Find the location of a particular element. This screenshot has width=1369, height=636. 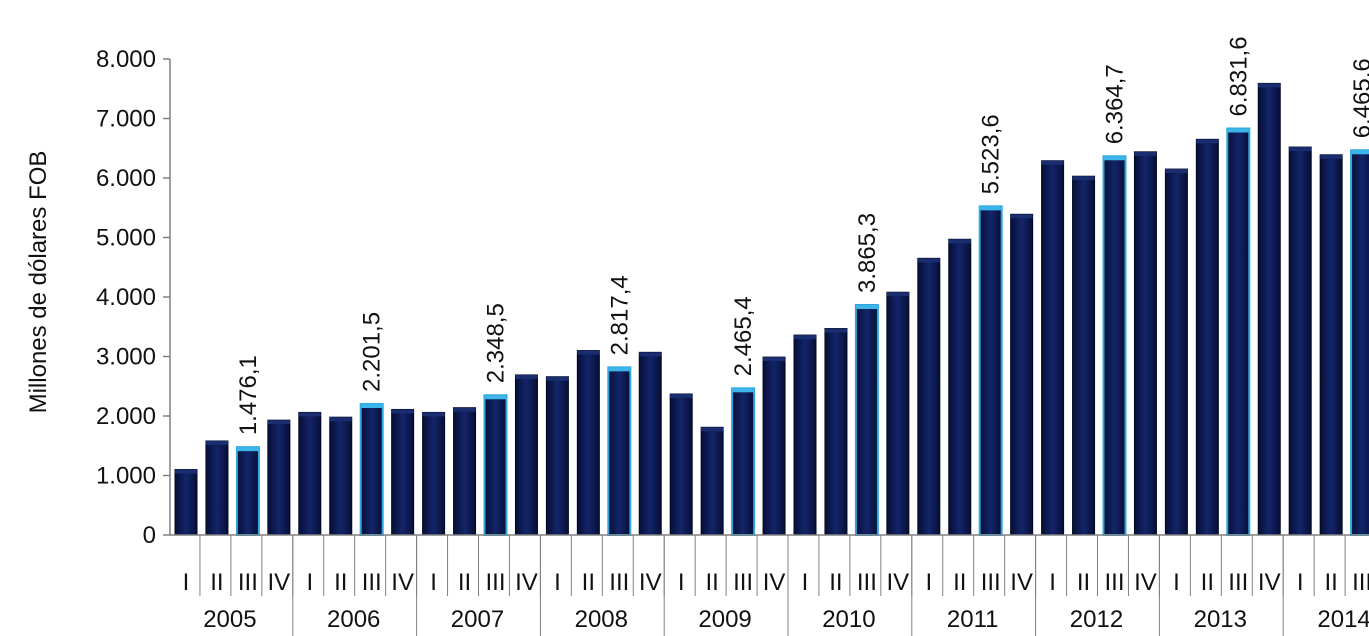

y-tick-label: 2.000 is located at coordinates (126, 416).